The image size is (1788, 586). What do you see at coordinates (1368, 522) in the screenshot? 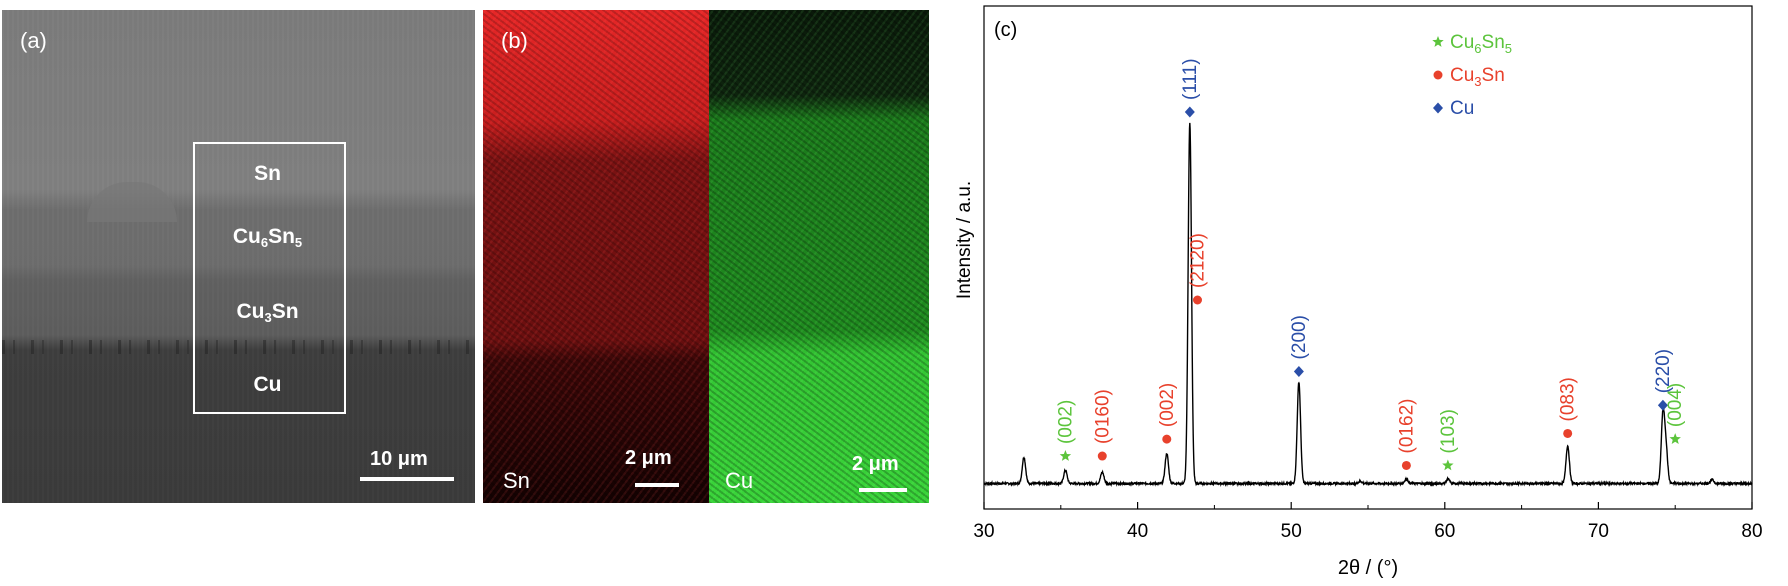
I see `x-ticks: 30 40 50 60 70 80` at bounding box center [1368, 522].